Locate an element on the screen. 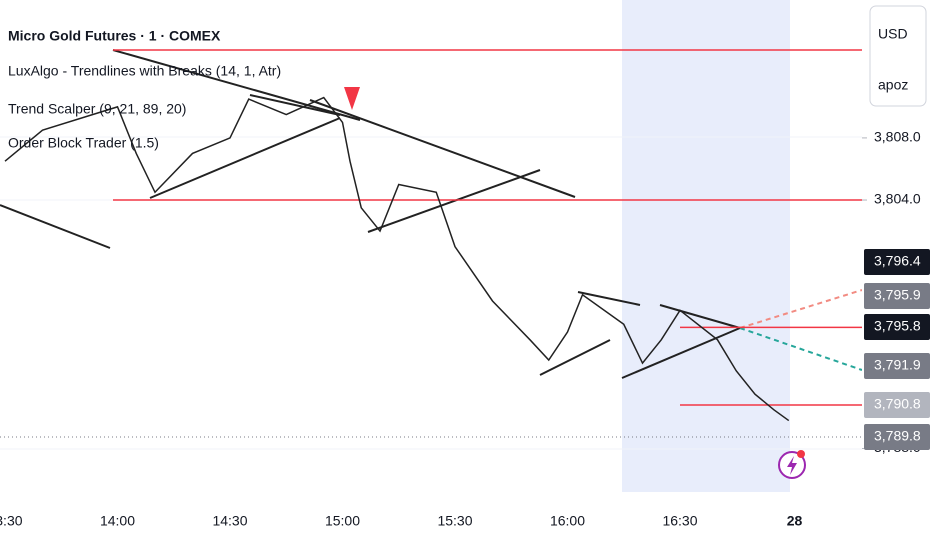 The height and width of the screenshot is (555, 932). y-tick-label: 3,804.0 is located at coordinates (897, 199).